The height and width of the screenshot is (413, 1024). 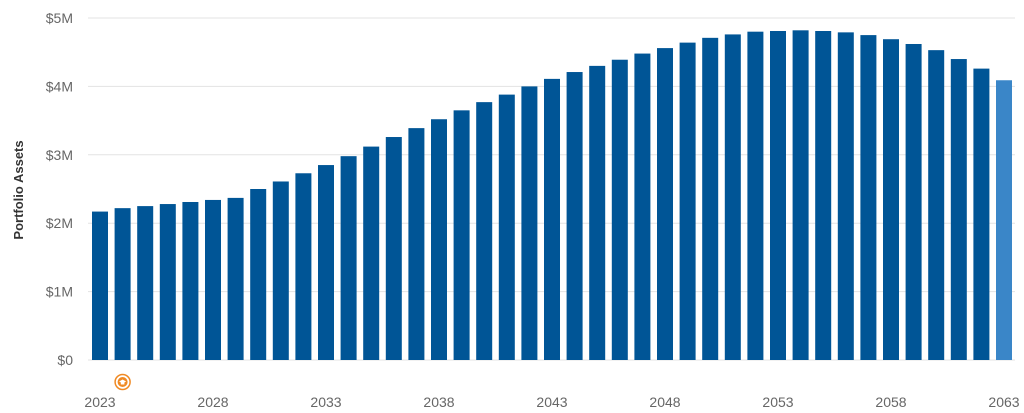 I want to click on bar-2038, so click(x=439, y=240).